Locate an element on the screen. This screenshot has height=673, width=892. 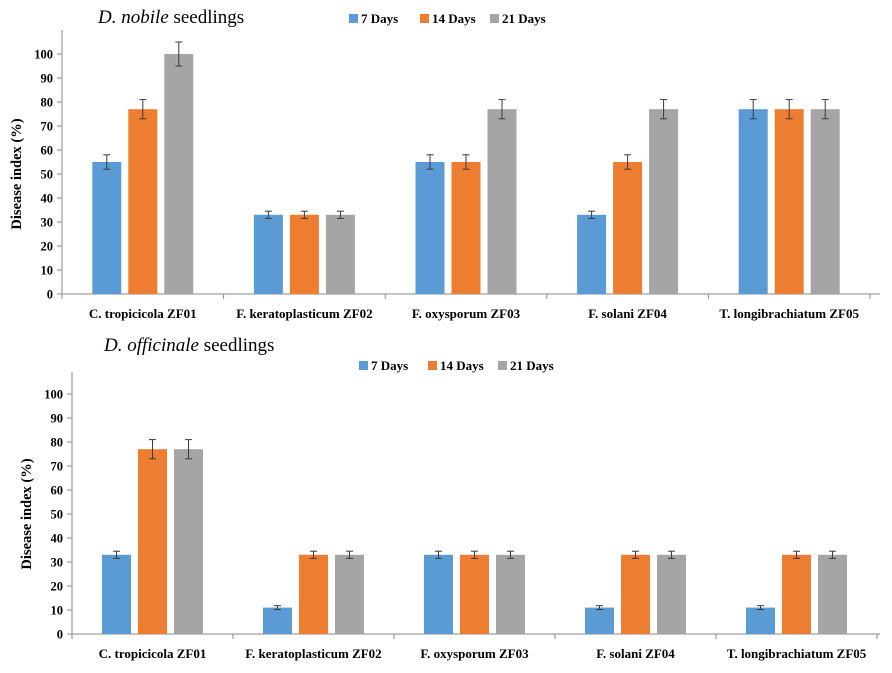
chart-title: D. officinale seedlings is located at coordinates (188, 345).